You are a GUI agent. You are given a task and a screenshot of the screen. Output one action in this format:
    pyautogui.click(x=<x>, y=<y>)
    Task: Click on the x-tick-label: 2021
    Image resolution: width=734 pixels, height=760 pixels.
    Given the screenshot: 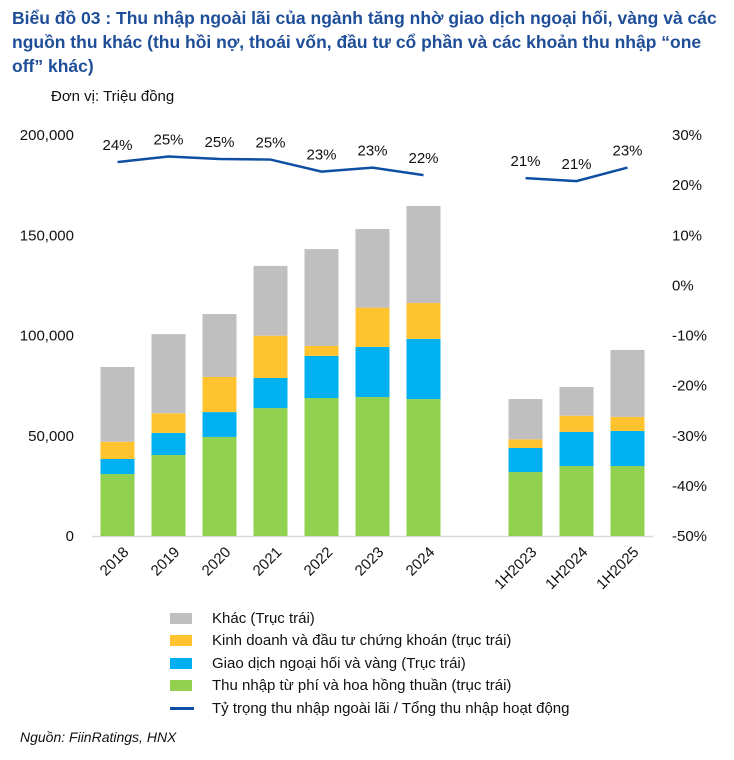 What is the action you would take?
    pyautogui.click(x=268, y=562)
    